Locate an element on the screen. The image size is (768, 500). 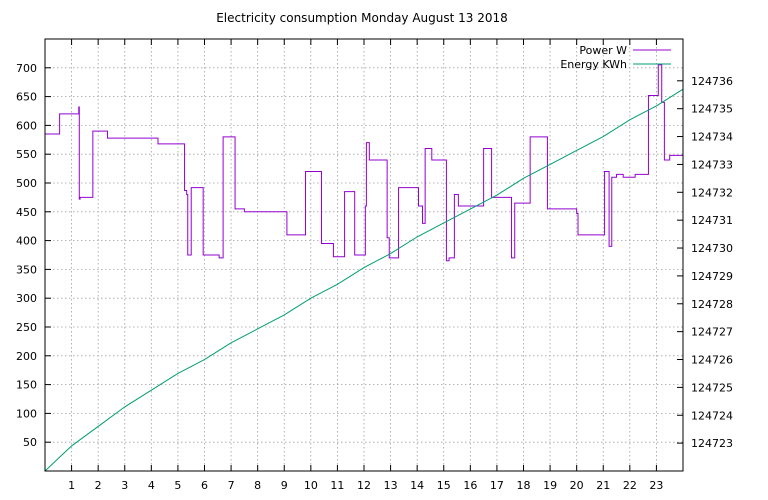
y2-tick-label: 124725 is located at coordinates (712, 387).